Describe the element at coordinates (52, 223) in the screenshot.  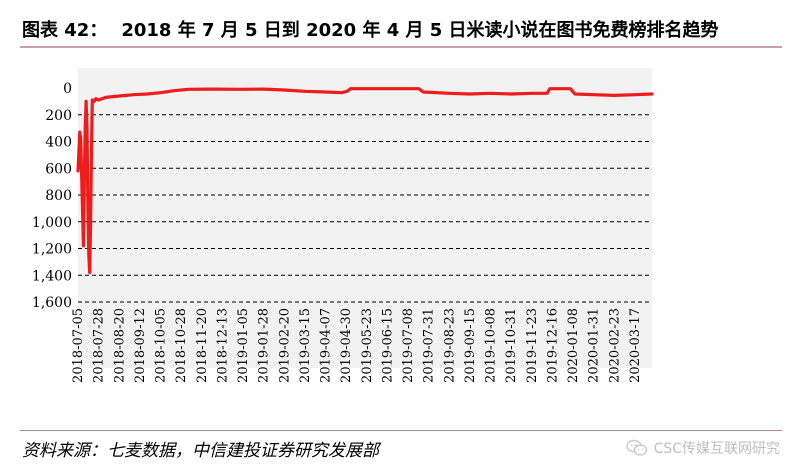
I see `y-tick-label: 1,000` at that location.